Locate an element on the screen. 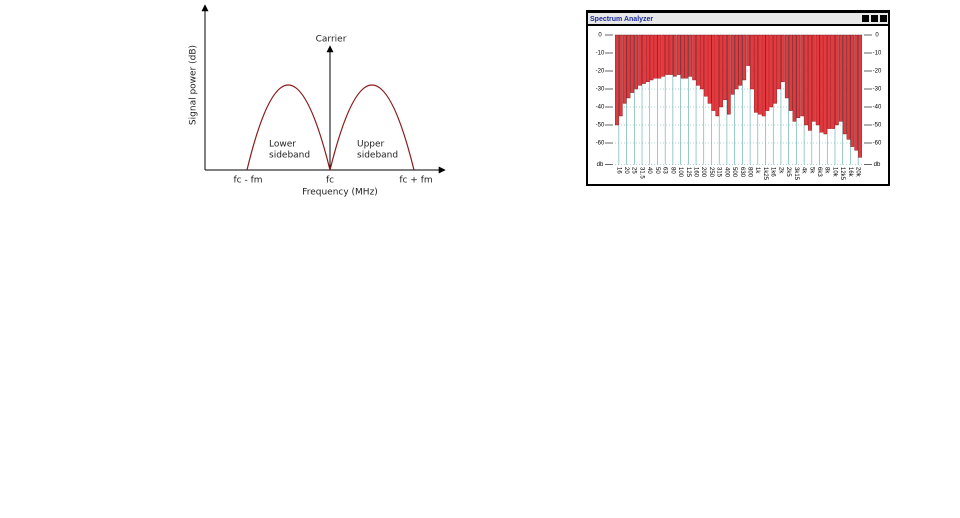 This screenshot has width=960, height=518. x-tick-label: 50 is located at coordinates (657, 170).